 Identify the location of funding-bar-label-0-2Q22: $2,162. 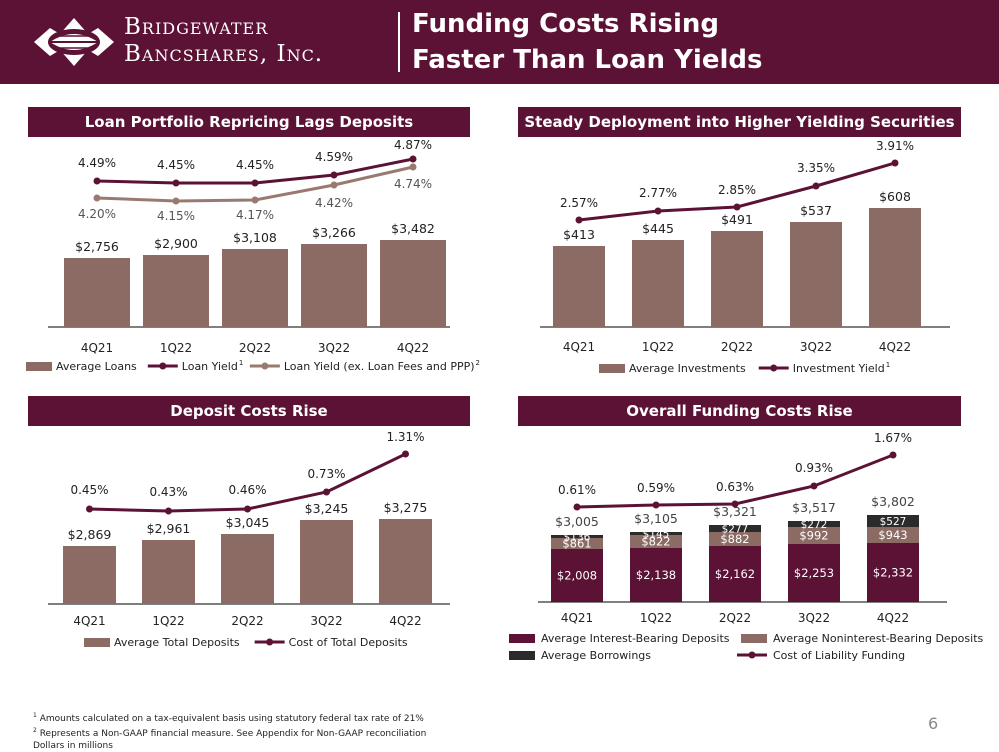
(735, 574).